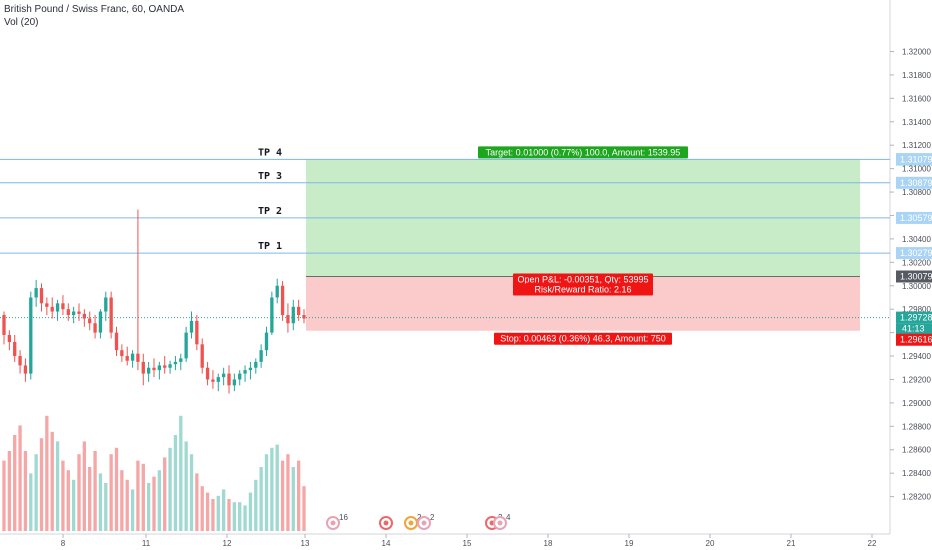 This screenshot has height=550, width=932. What do you see at coordinates (916, 450) in the screenshot?
I see `price-tick-label: 1.28600` at bounding box center [916, 450].